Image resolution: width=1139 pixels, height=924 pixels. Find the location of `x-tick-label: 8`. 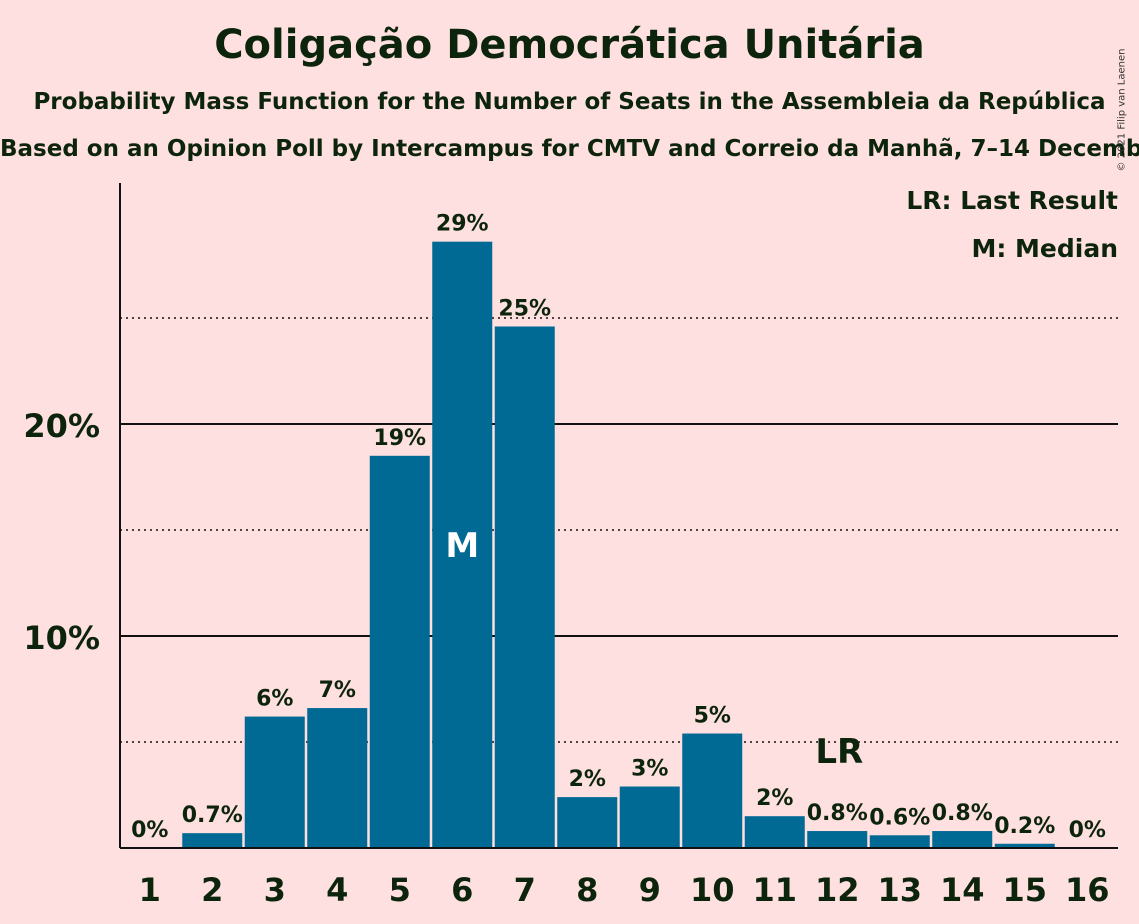

x-tick-label: 8 is located at coordinates (587, 890).